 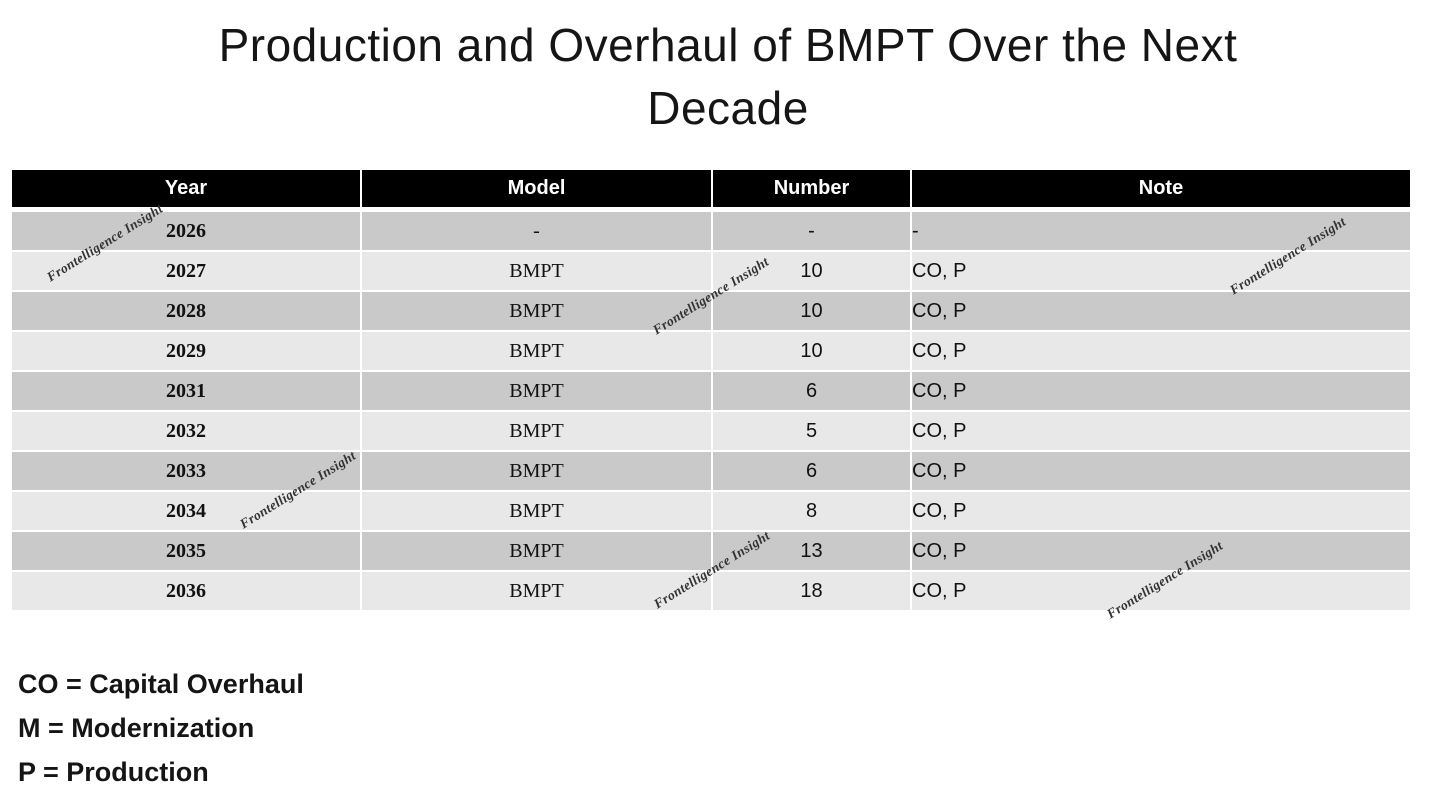 I want to click on number-cell: 5, so click(x=811, y=431).